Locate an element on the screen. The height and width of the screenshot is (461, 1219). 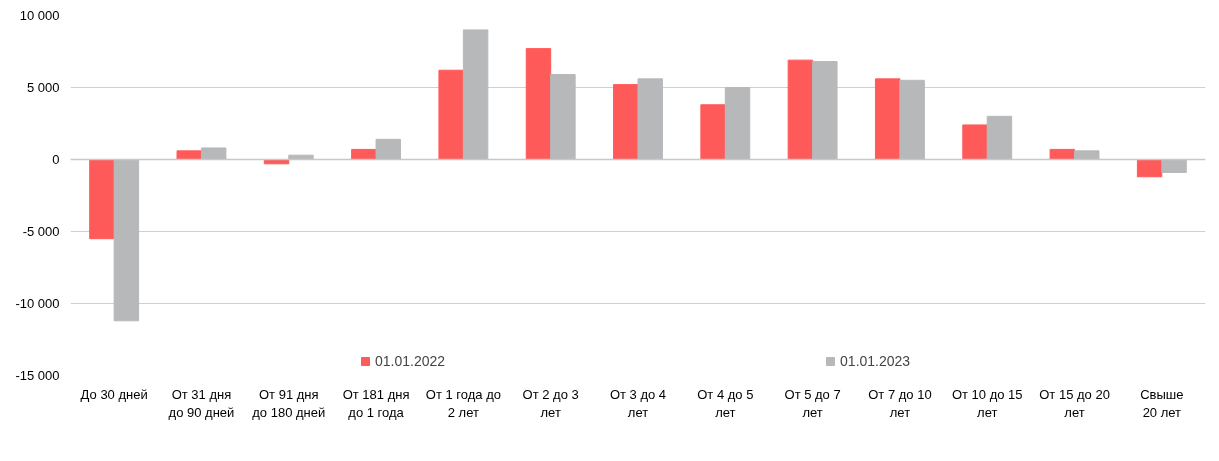
x-tick-label: От 31 дня до 90 дней is located at coordinates (201, 403).